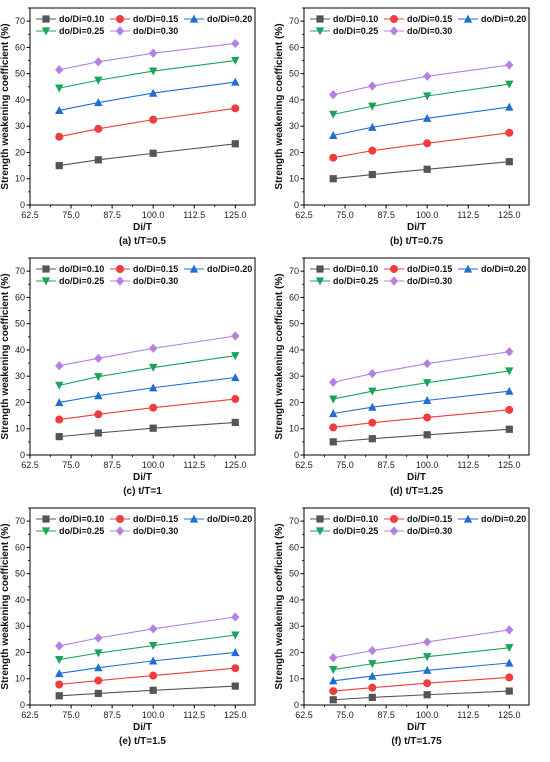  Describe the element at coordinates (218, 269) in the screenshot. I see `legend-item: do/Di=0.20` at that location.